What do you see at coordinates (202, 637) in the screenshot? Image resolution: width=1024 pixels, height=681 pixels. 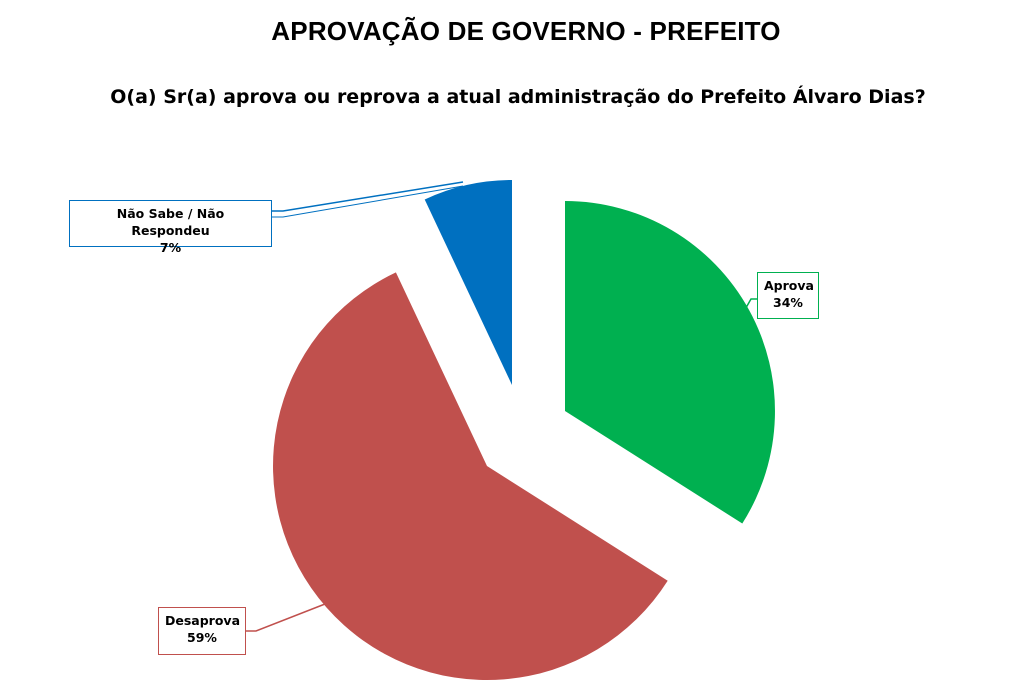 I see `slice-label-value: 59%` at bounding box center [202, 637].